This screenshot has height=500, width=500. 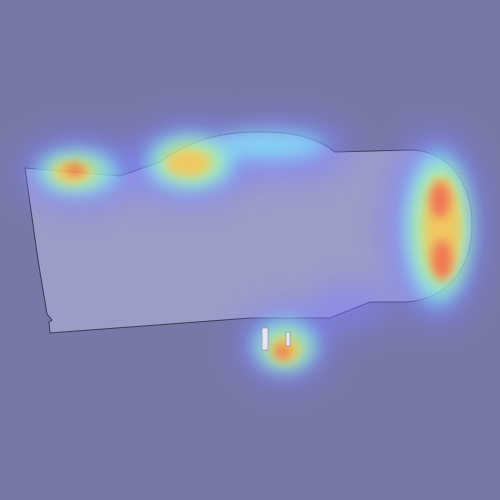 What do you see at coordinates (276, 339) in the screenshot?
I see `fixtures` at bounding box center [276, 339].